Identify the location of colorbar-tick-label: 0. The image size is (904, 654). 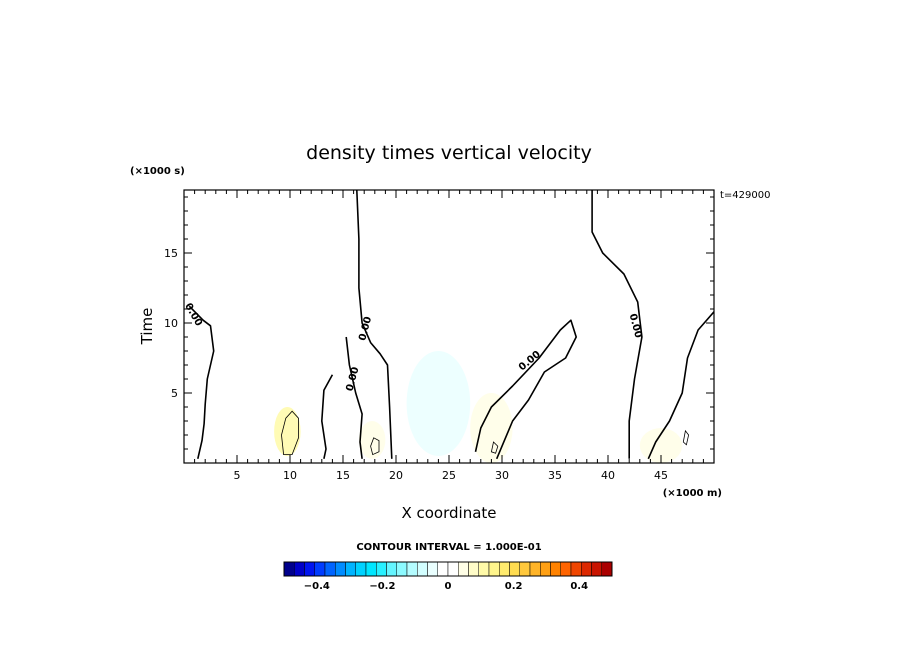
(448, 586).